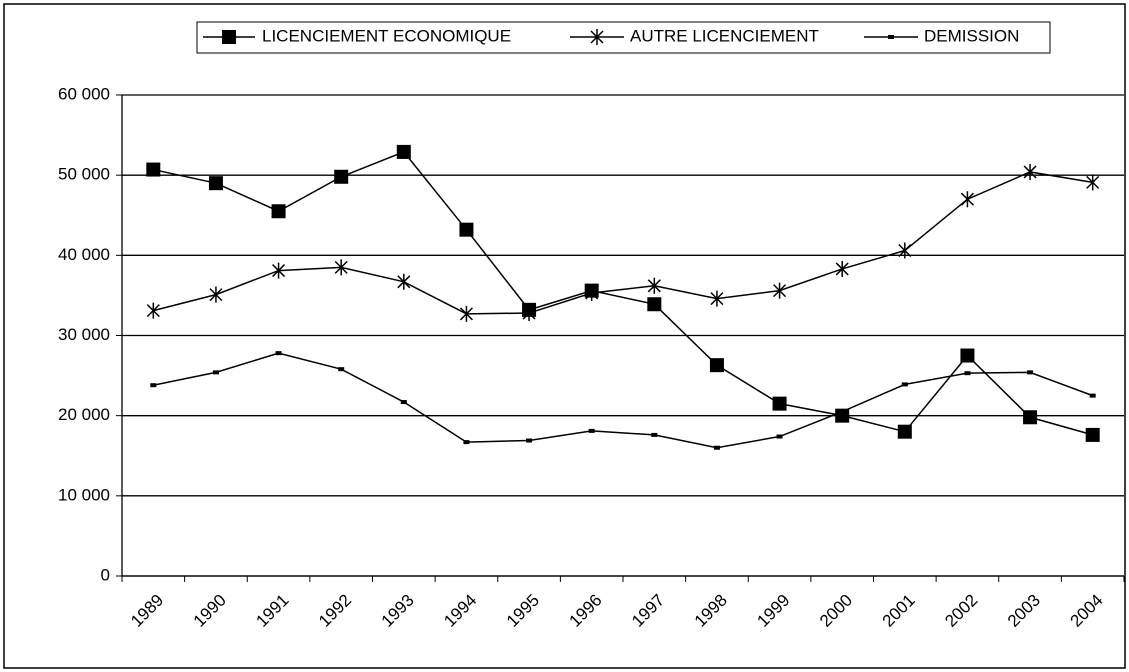 The image size is (1129, 672). I want to click on y-tick-label: 10 000, so click(84, 494).